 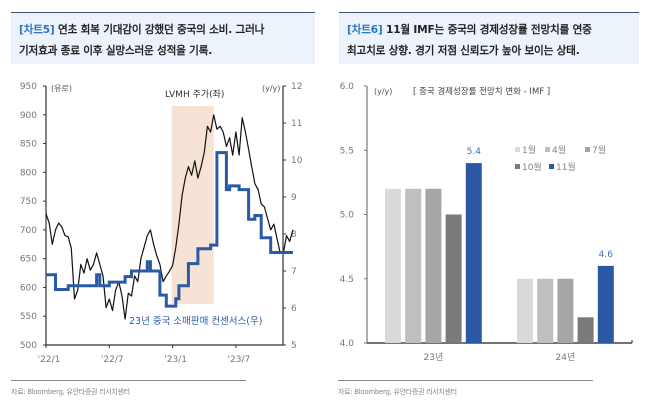 I want to click on shaded-period, so click(x=192, y=205).